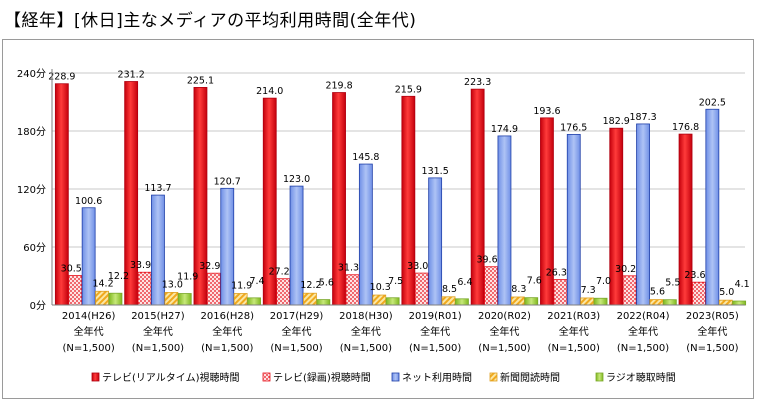 Image resolution: width=758 pixels, height=403 pixels. I want to click on data-label: 100.6, so click(88, 201).